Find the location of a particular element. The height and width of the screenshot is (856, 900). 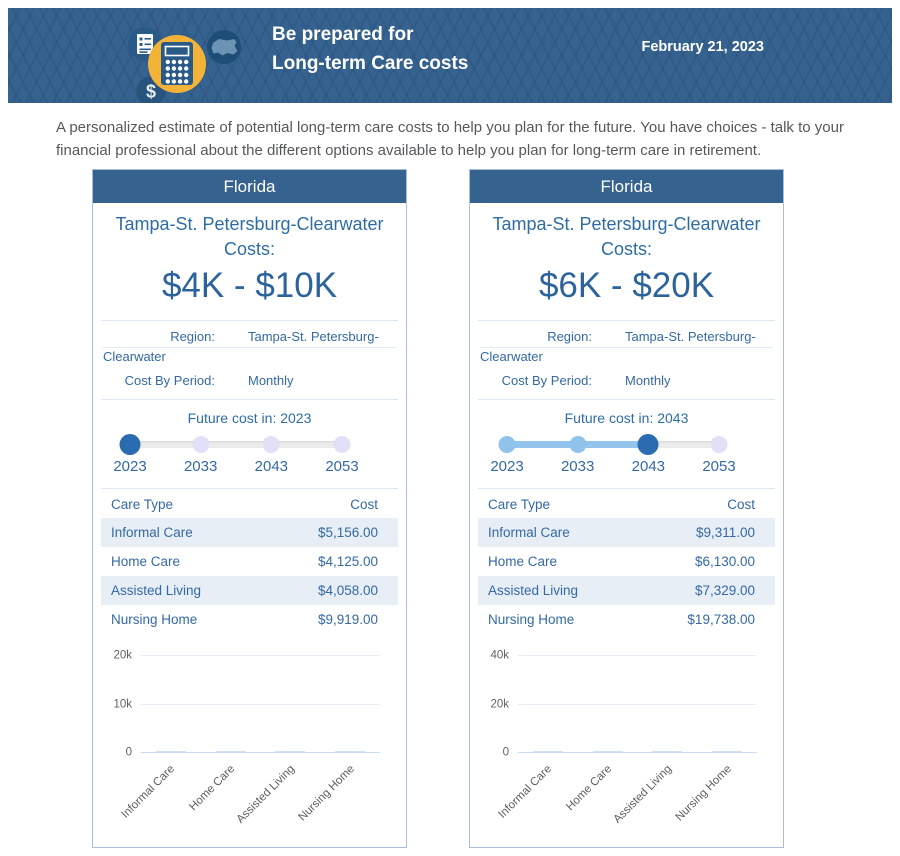

table-row: Home Care $4,125.00 is located at coordinates (249, 561).